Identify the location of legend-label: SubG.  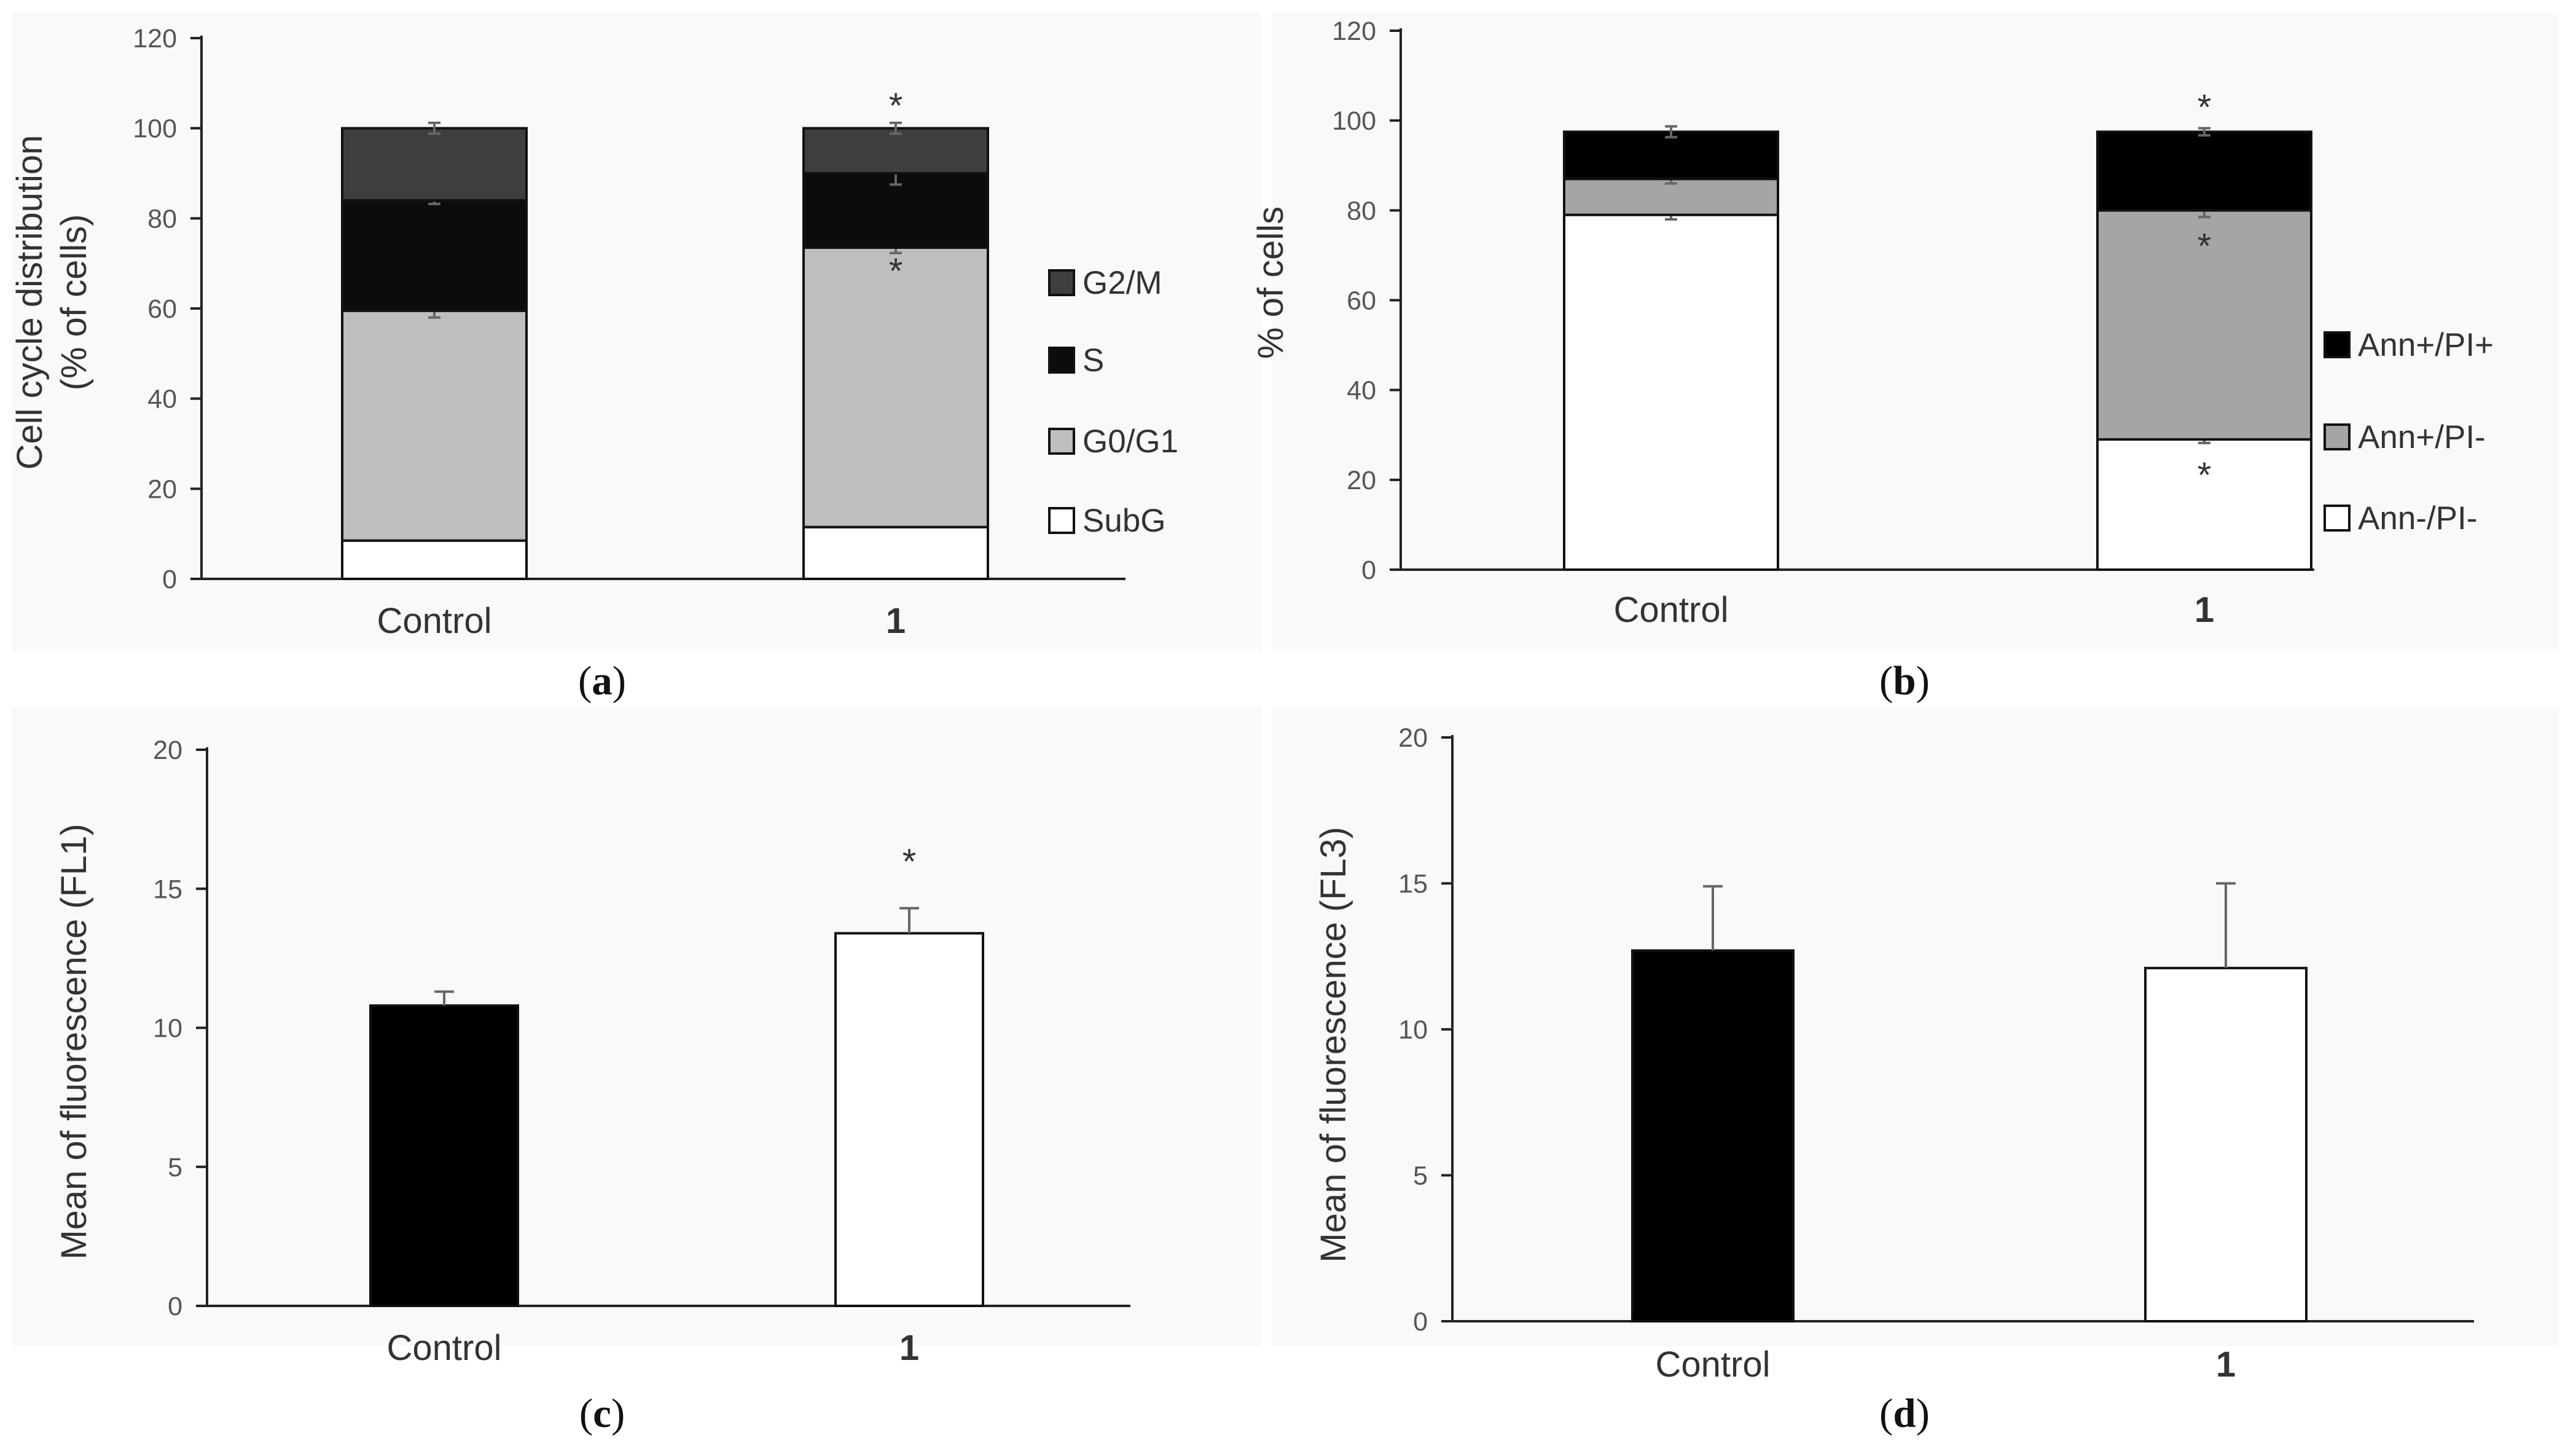
(1124, 521).